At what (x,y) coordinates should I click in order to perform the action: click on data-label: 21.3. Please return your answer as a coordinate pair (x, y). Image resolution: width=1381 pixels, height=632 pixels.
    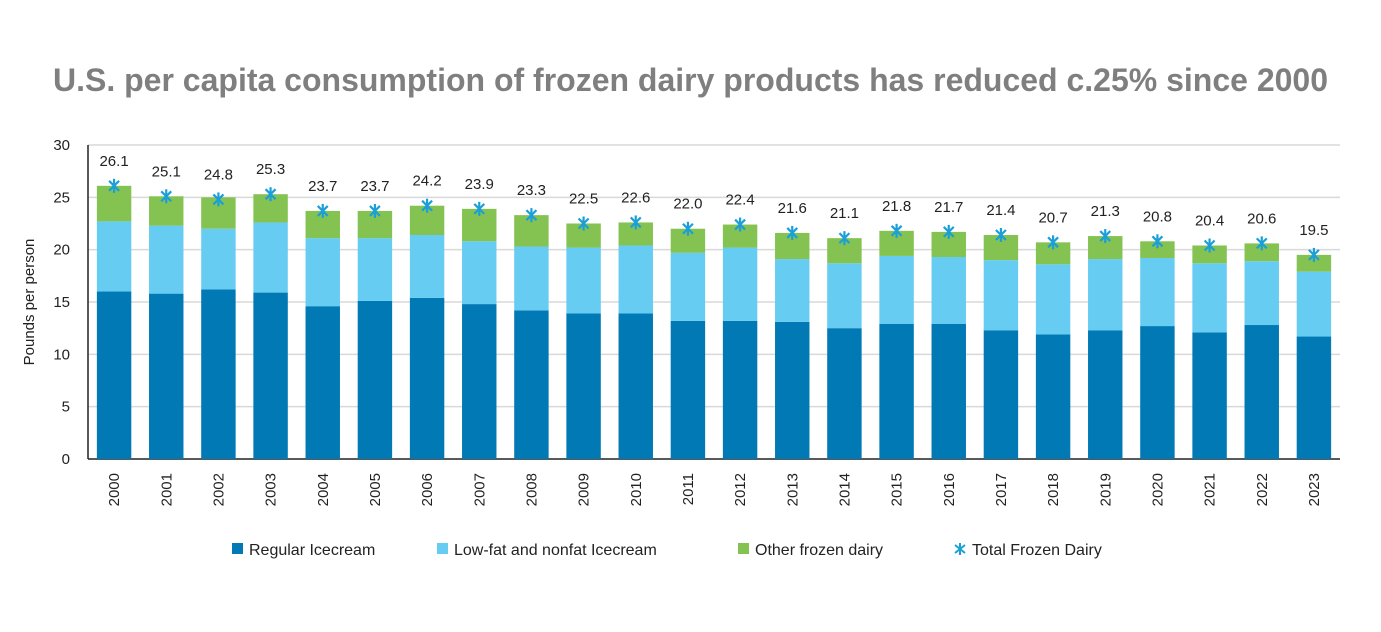
    Looking at the image, I should click on (1105, 211).